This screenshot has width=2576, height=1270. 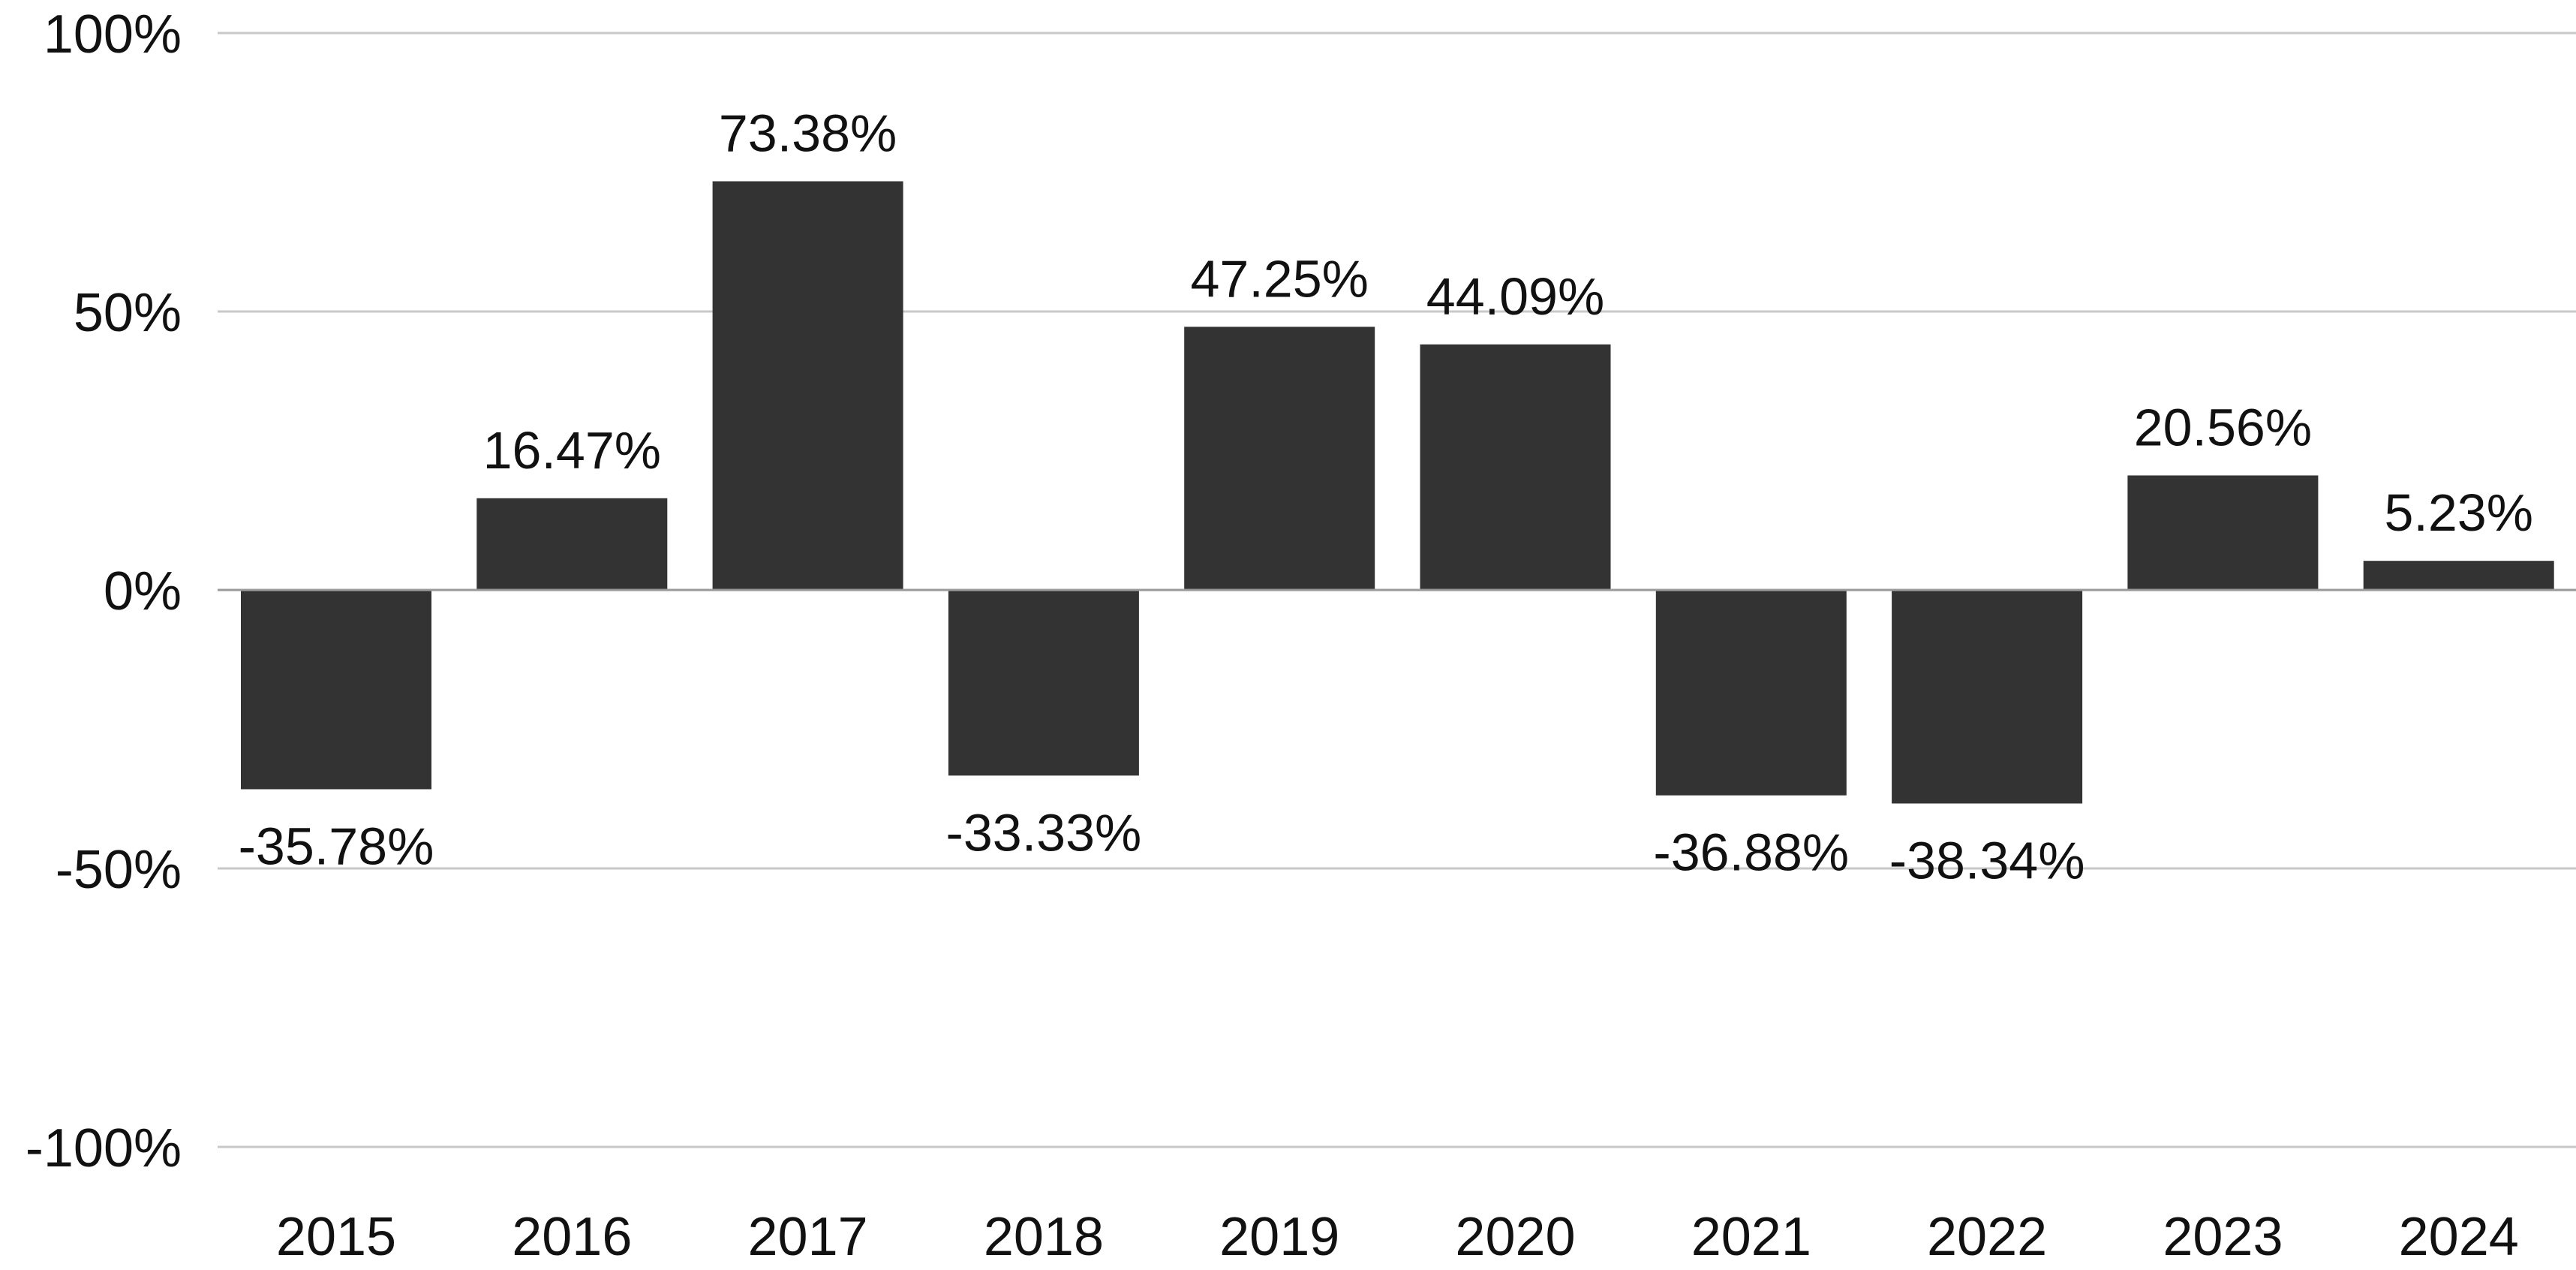 I want to click on data-label: 73.38%, so click(x=808, y=133).